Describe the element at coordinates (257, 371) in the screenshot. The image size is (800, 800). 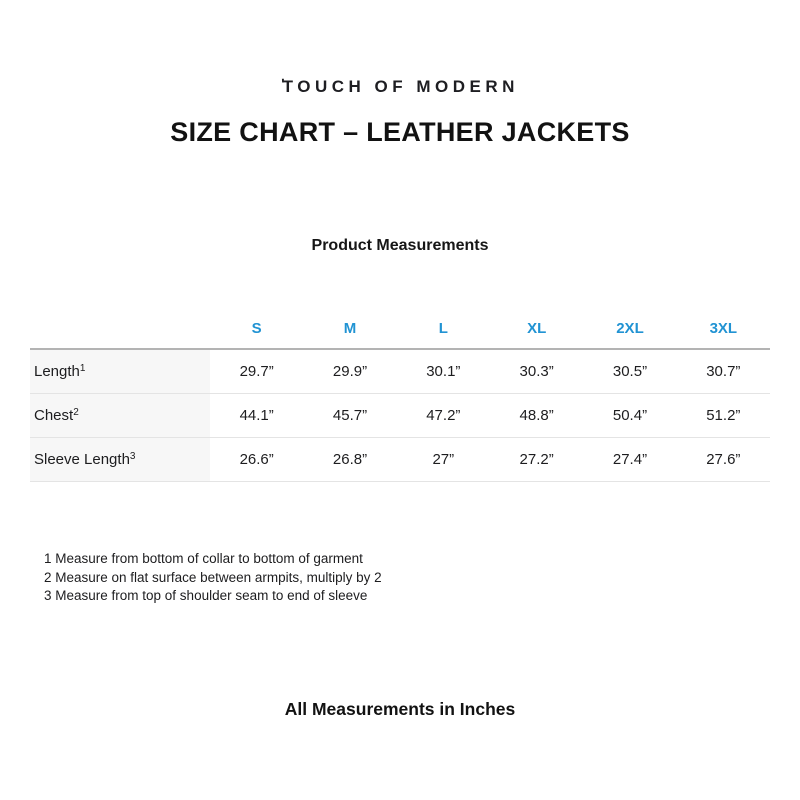
I see `cell-length-s: 29.7”` at that location.